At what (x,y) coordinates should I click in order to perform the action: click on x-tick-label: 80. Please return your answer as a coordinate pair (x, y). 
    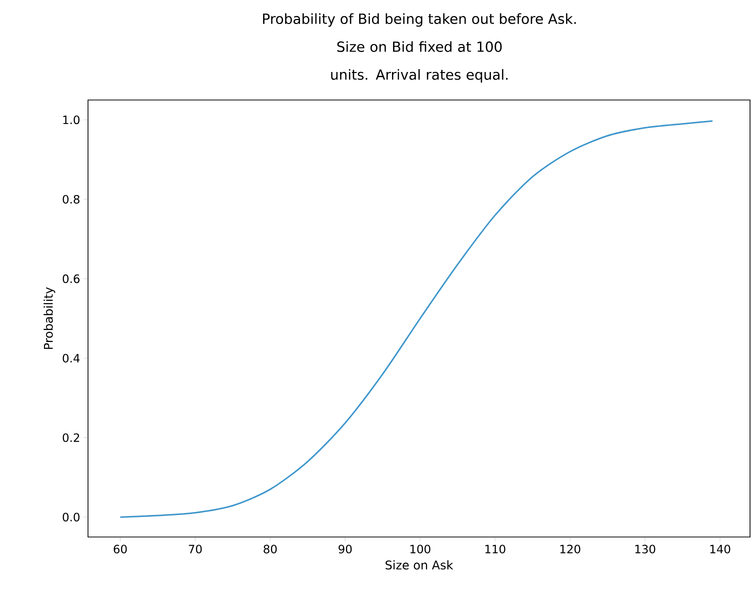
    Looking at the image, I should click on (270, 549).